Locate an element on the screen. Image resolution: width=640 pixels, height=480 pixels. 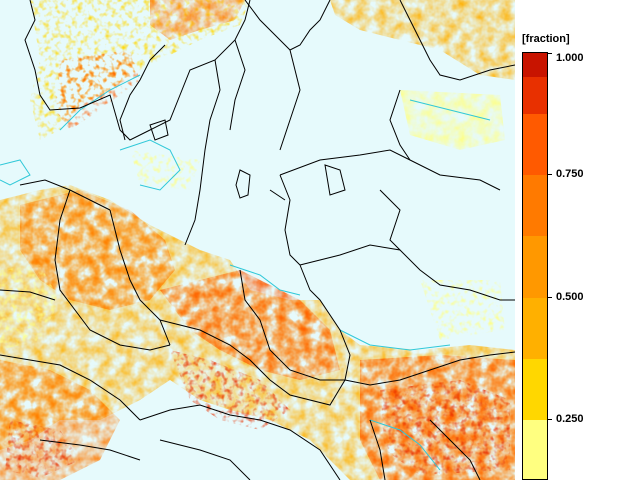
lakes is located at coordinates (247, 159).